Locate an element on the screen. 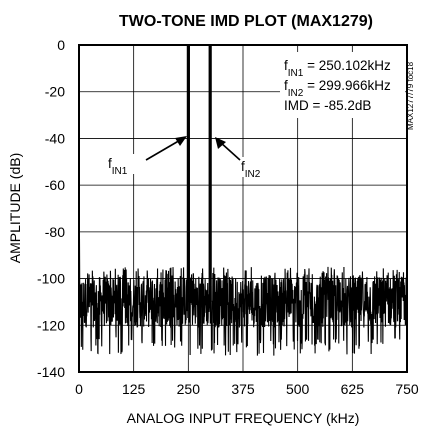 Image resolution: width=422 pixels, height=433 pixels. imd-annotation: IMD = -85.2dB is located at coordinates (327, 105).